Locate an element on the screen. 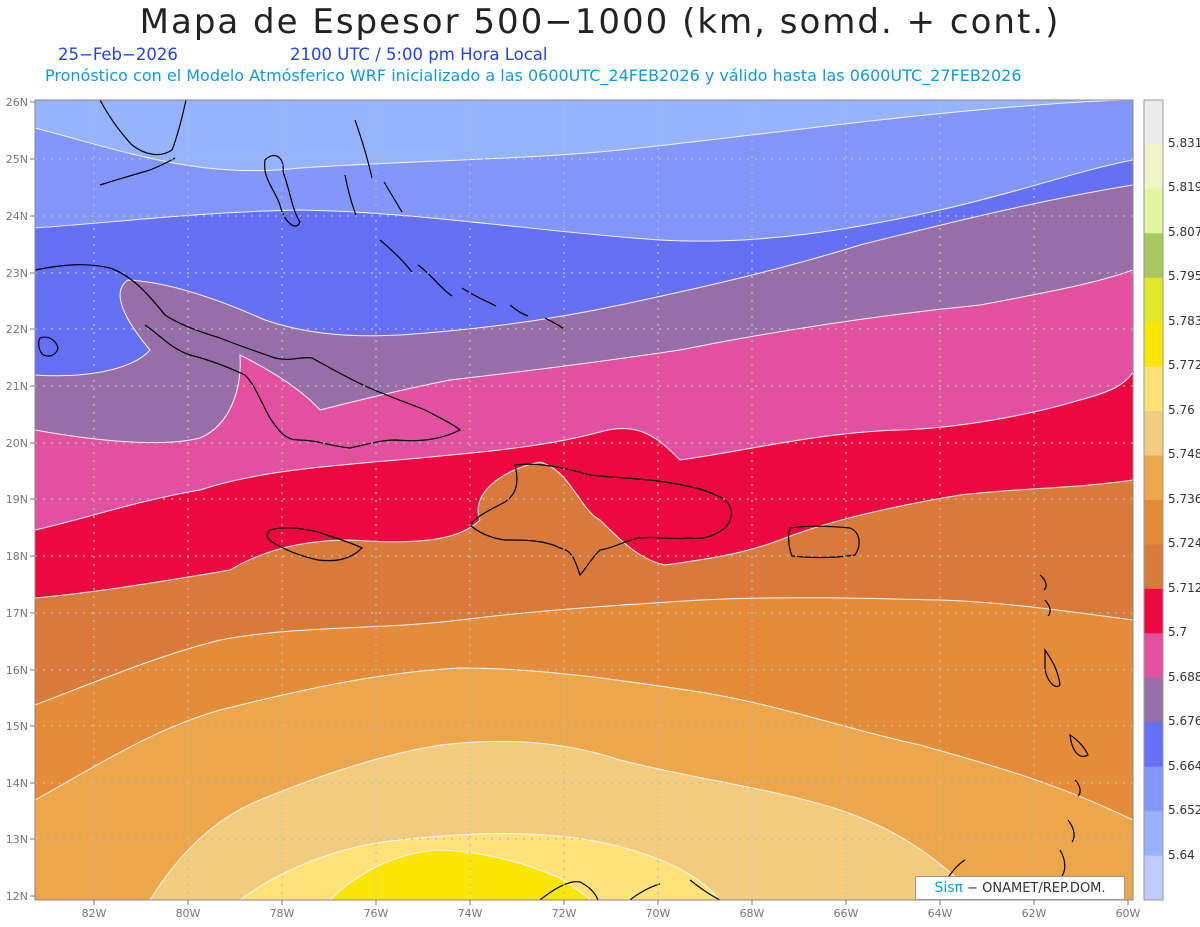 The height and width of the screenshot is (927, 1200). lat-label: 19N is located at coordinates (17, 499).